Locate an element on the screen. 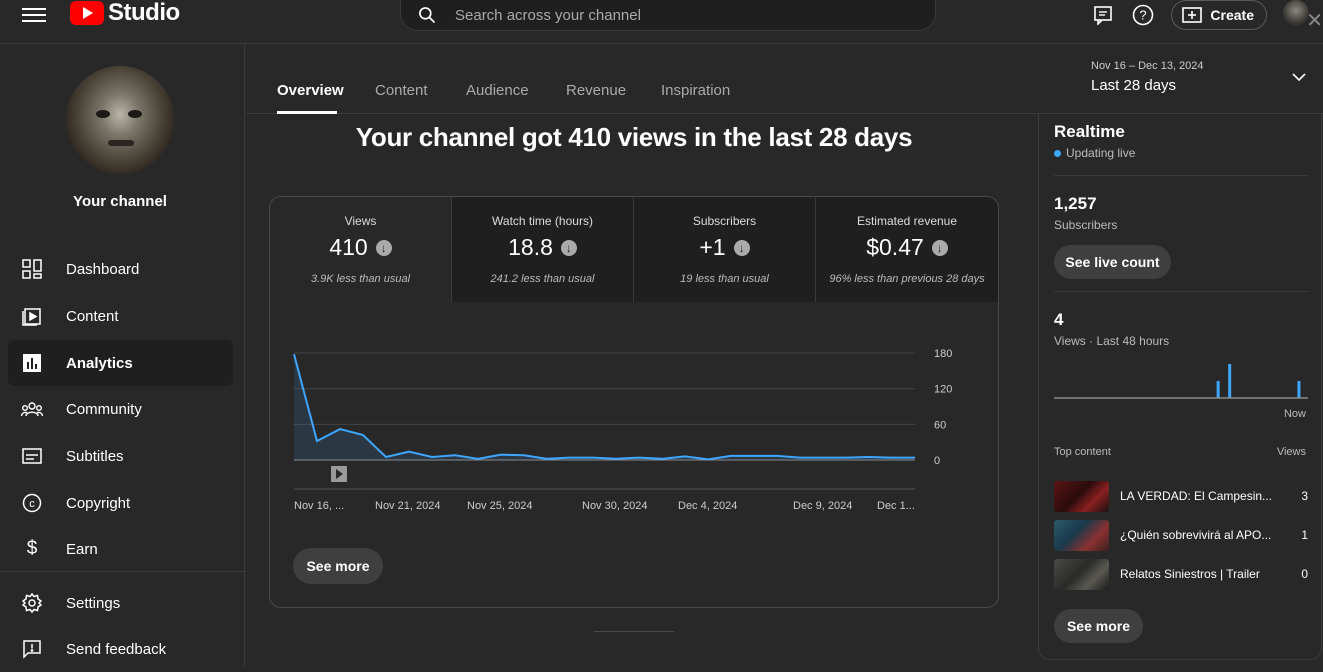 This screenshot has width=1323, height=672. sidebar-item-dashboard: Dashboard is located at coordinates (120, 269).